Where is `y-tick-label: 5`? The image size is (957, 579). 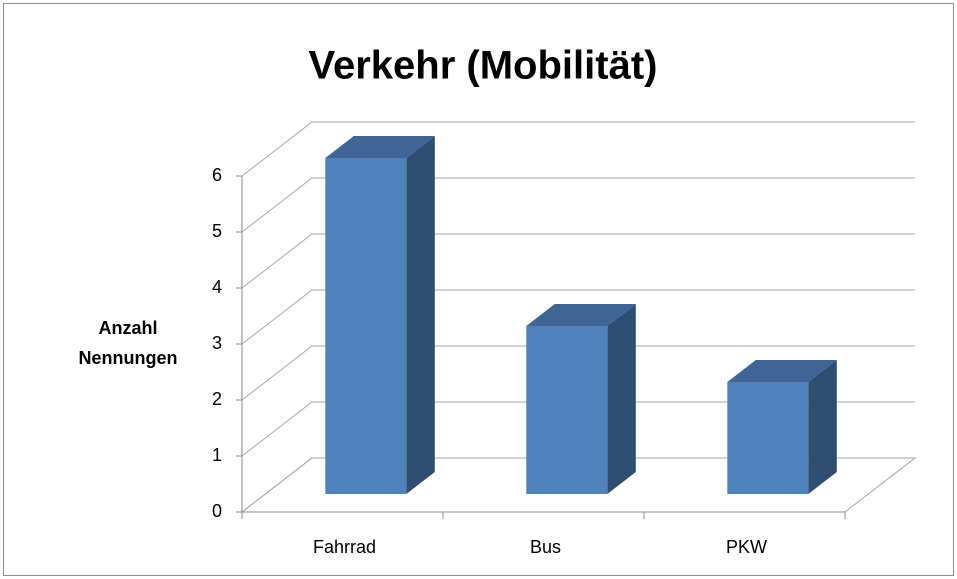 y-tick-label: 5 is located at coordinates (217, 231).